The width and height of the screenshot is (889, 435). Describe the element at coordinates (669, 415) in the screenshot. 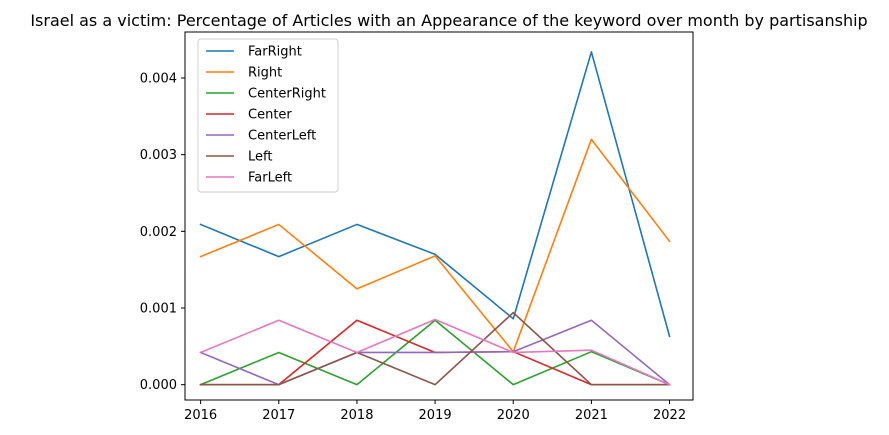

I see `x-tick-label: 2022` at that location.